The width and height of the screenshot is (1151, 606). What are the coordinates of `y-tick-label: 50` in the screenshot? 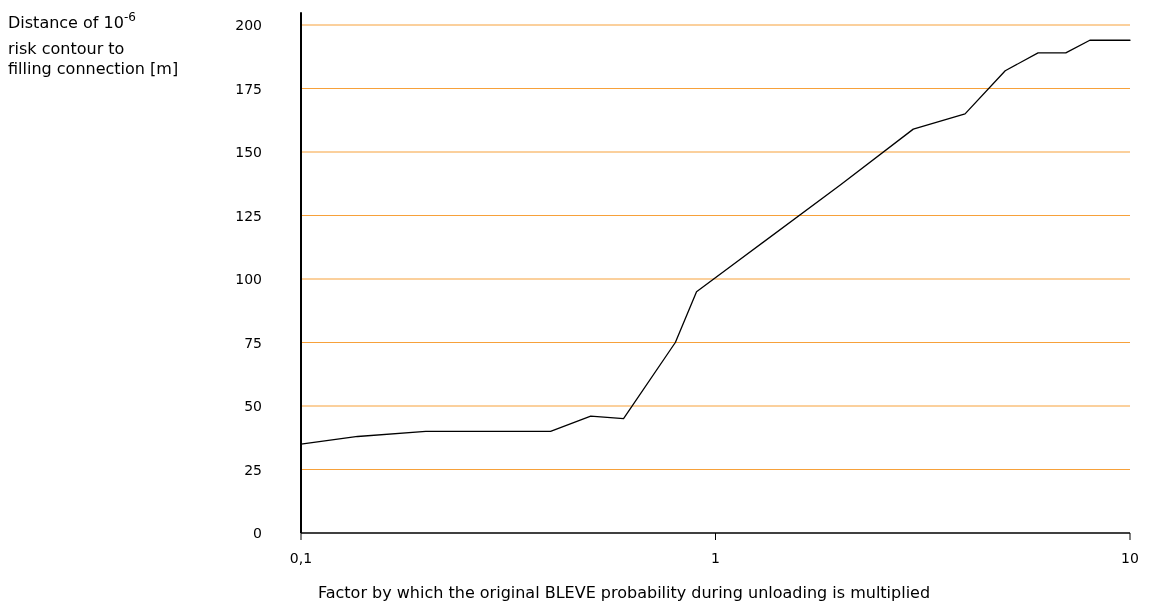 It's located at (253, 406).